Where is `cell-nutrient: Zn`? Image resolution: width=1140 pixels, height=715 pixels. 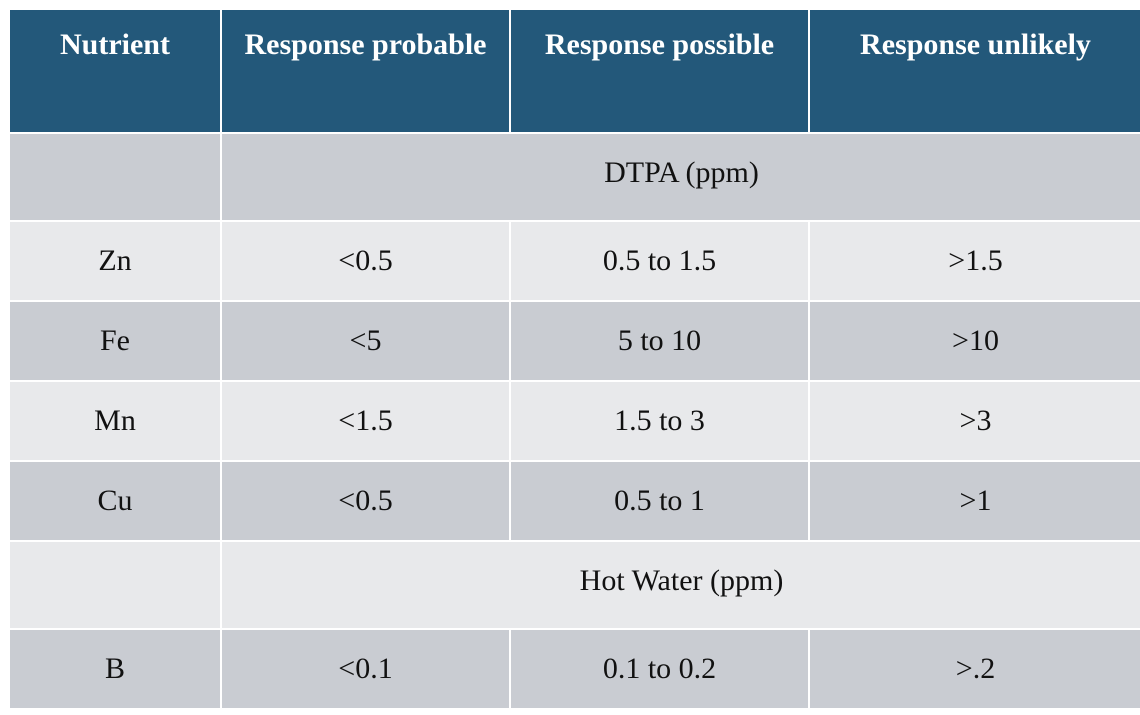
cell-nutrient: Zn is located at coordinates (115, 261).